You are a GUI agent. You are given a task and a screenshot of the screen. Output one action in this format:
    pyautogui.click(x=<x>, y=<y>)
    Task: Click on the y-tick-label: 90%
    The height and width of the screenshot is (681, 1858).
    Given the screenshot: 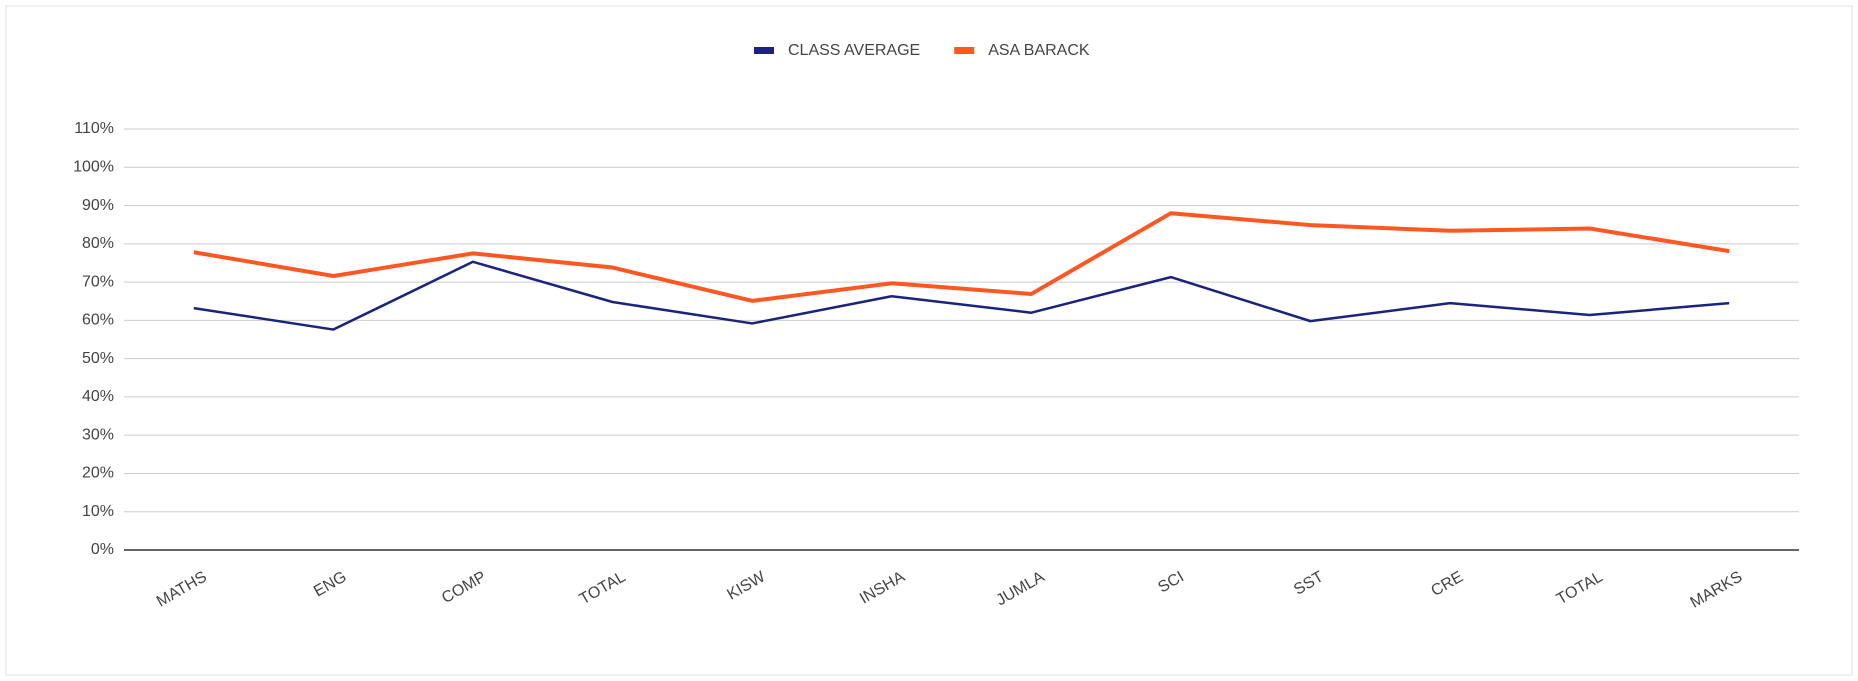 What is the action you would take?
    pyautogui.click(x=98, y=205)
    